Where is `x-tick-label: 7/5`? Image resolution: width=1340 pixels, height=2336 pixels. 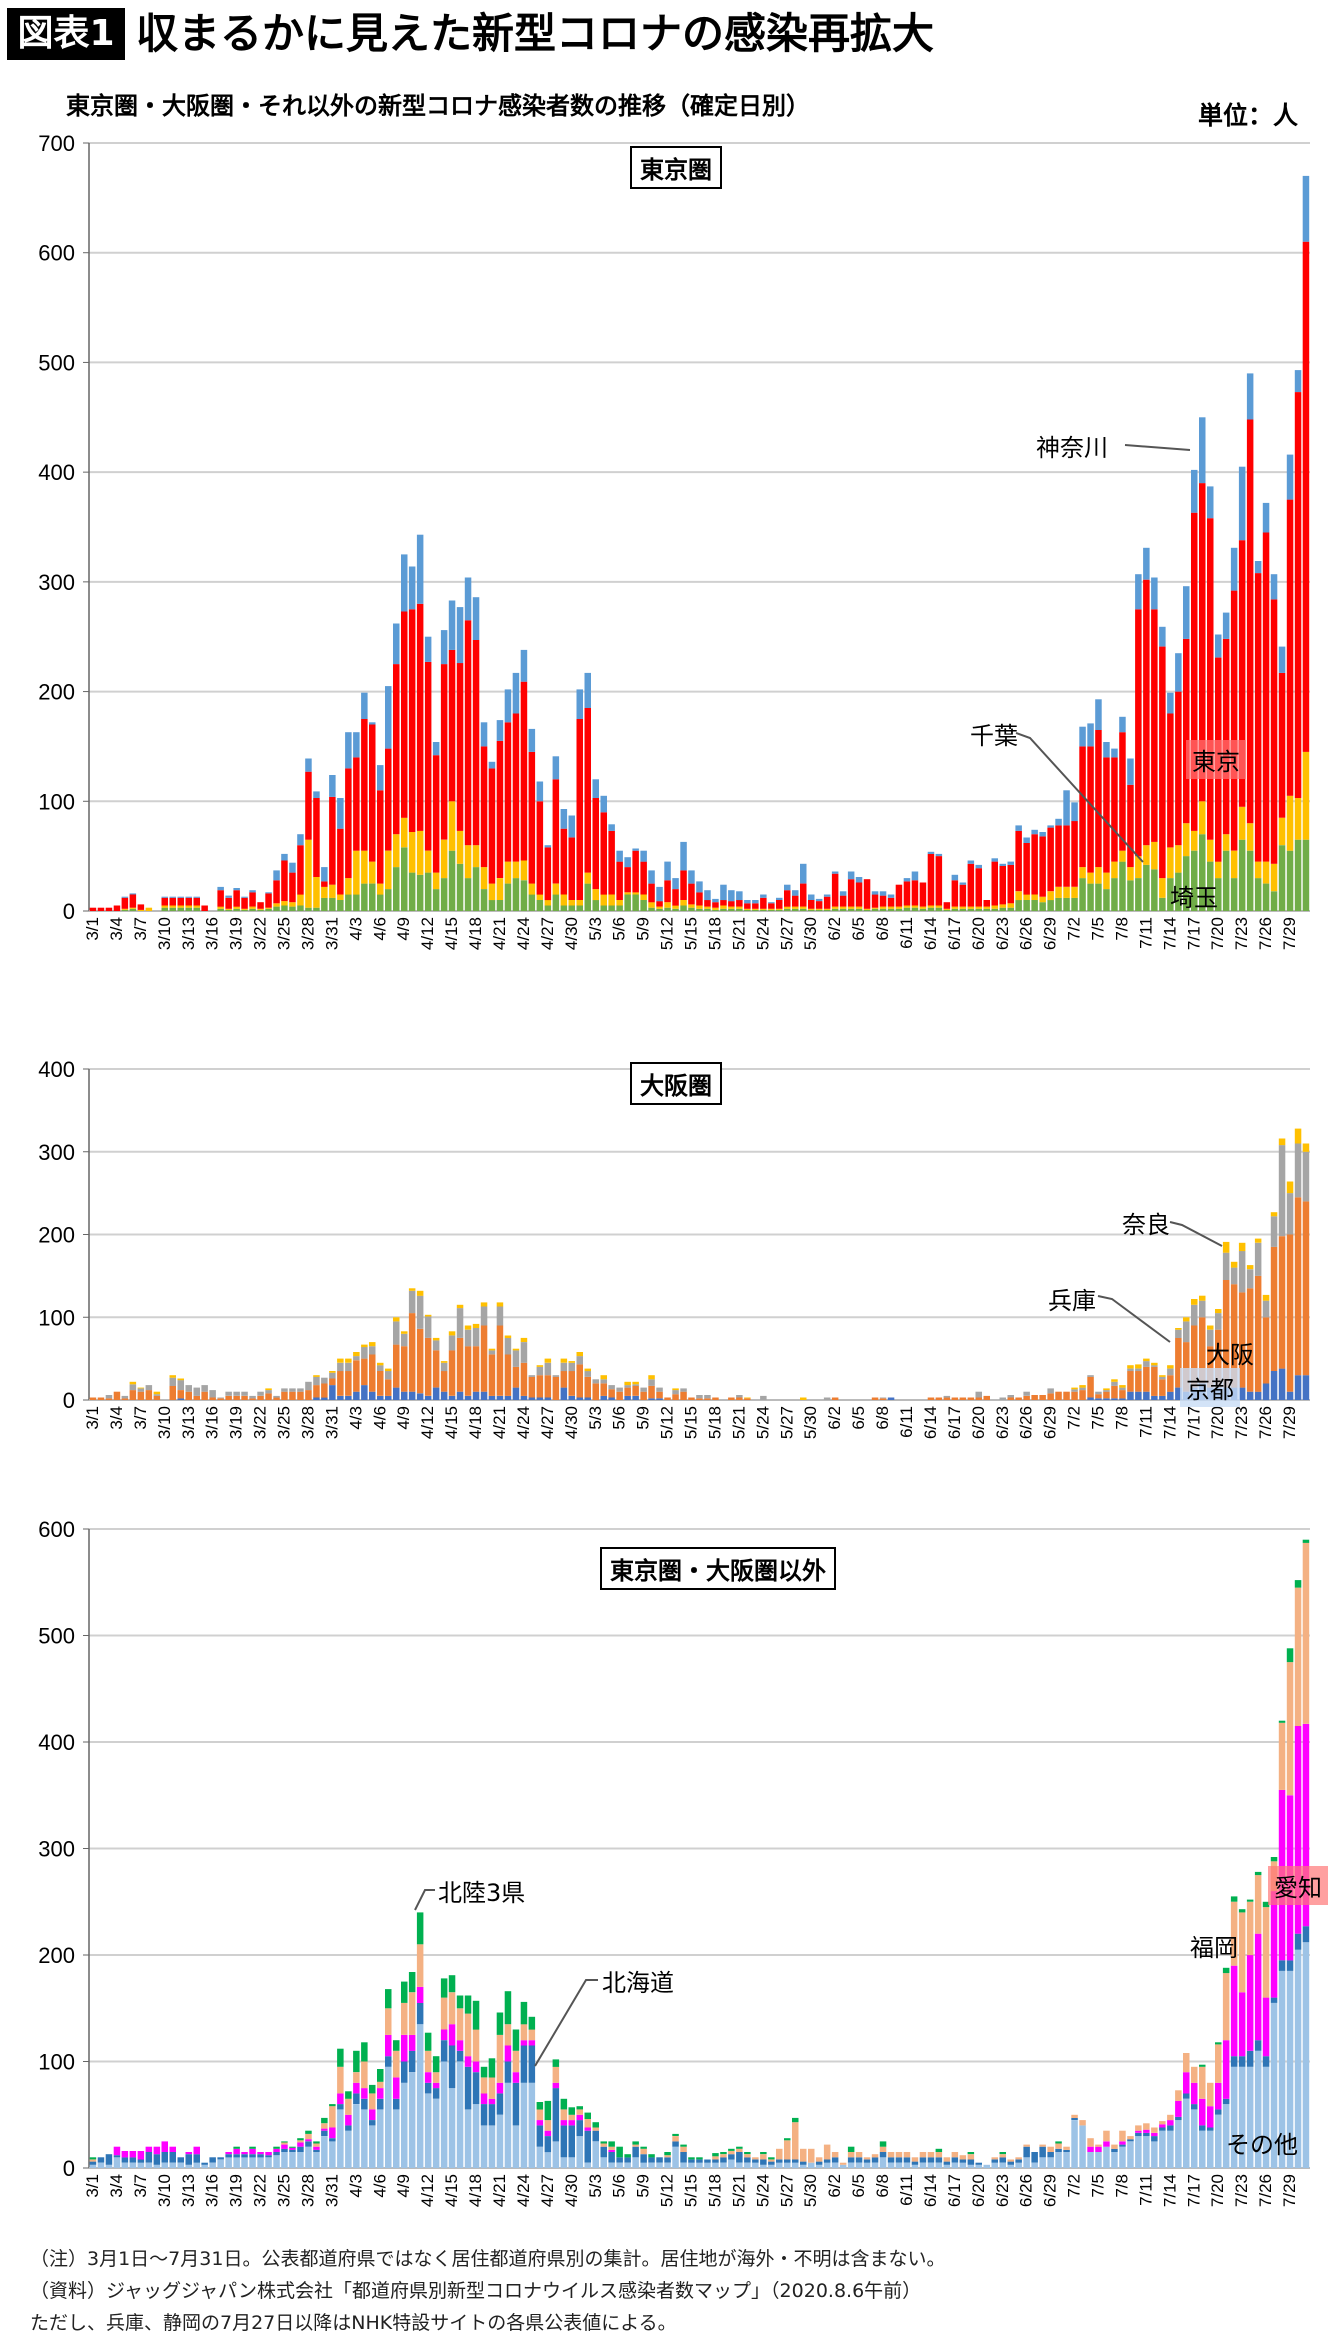
x-tick-label: 7/5 is located at coordinates (1098, 929).